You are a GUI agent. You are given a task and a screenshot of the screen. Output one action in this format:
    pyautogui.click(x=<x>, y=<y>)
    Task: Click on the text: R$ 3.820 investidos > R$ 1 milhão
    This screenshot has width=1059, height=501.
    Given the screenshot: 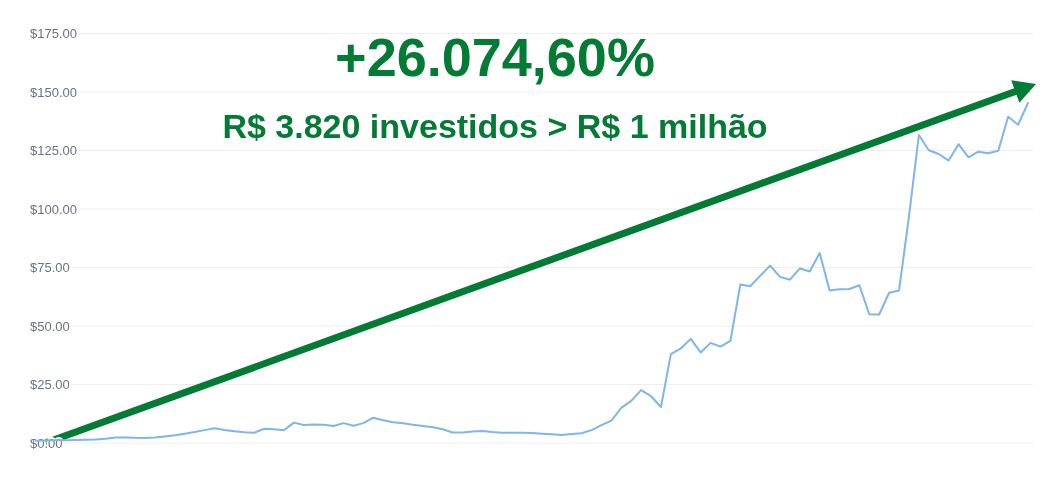 What is the action you would take?
    pyautogui.click(x=495, y=126)
    